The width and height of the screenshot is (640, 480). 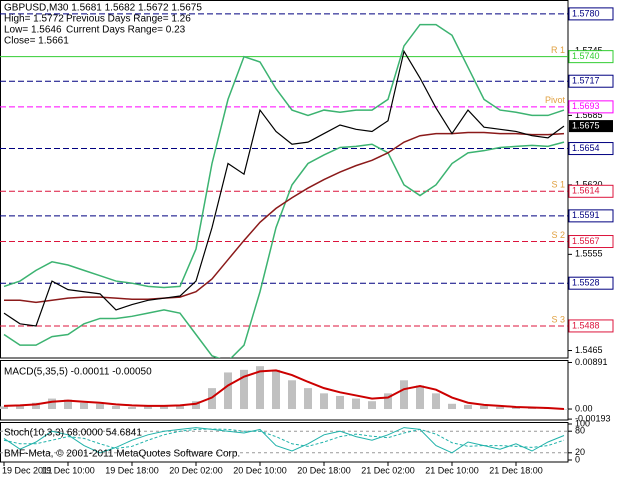 I want to click on macd-title: MACD(5,35,5) -0.00011 -0.00050, so click(x=78, y=372).